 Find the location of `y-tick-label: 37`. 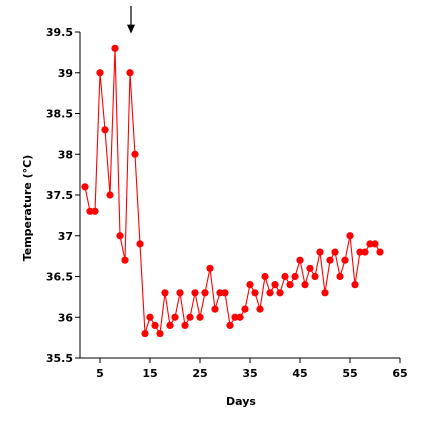

y-tick-label: 37 is located at coordinates (65, 236).